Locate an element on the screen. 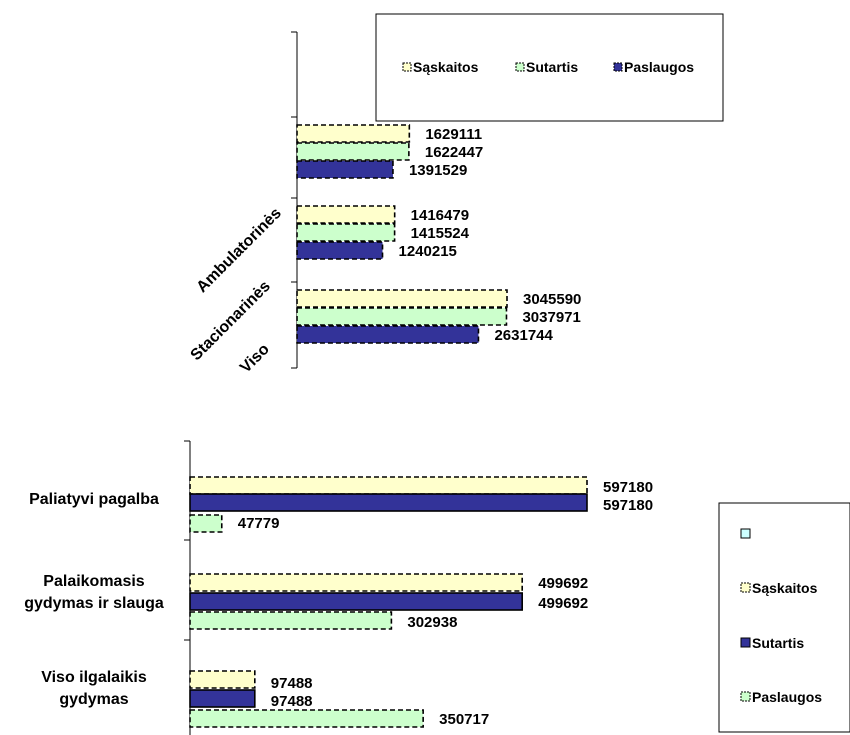  data-label-stacionarines-sutartis: 1415524 is located at coordinates (440, 233).